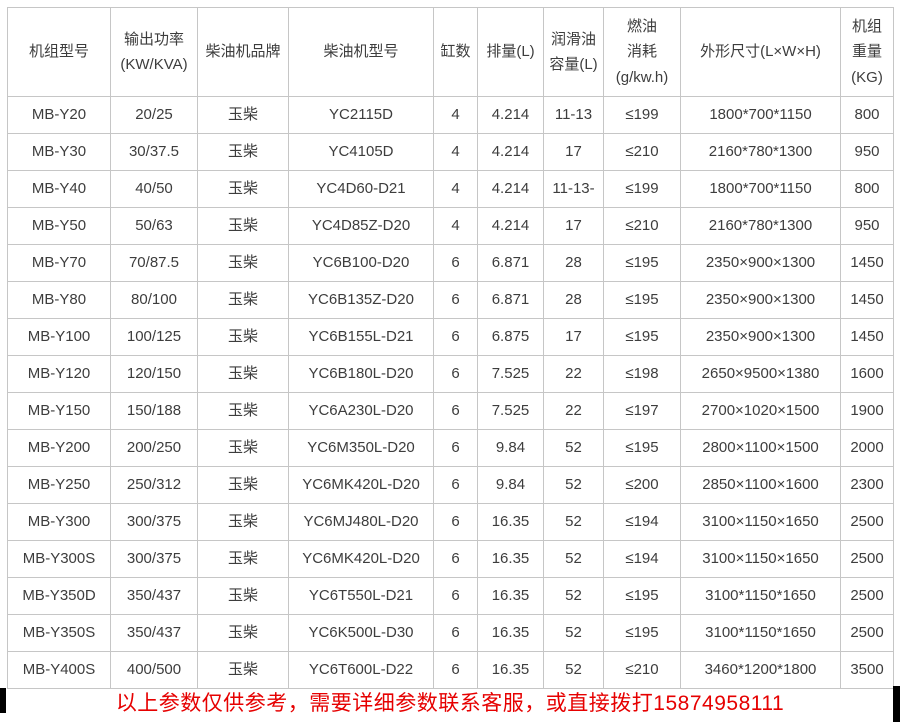  I want to click on table-cell: MB-Y50, so click(59, 226).